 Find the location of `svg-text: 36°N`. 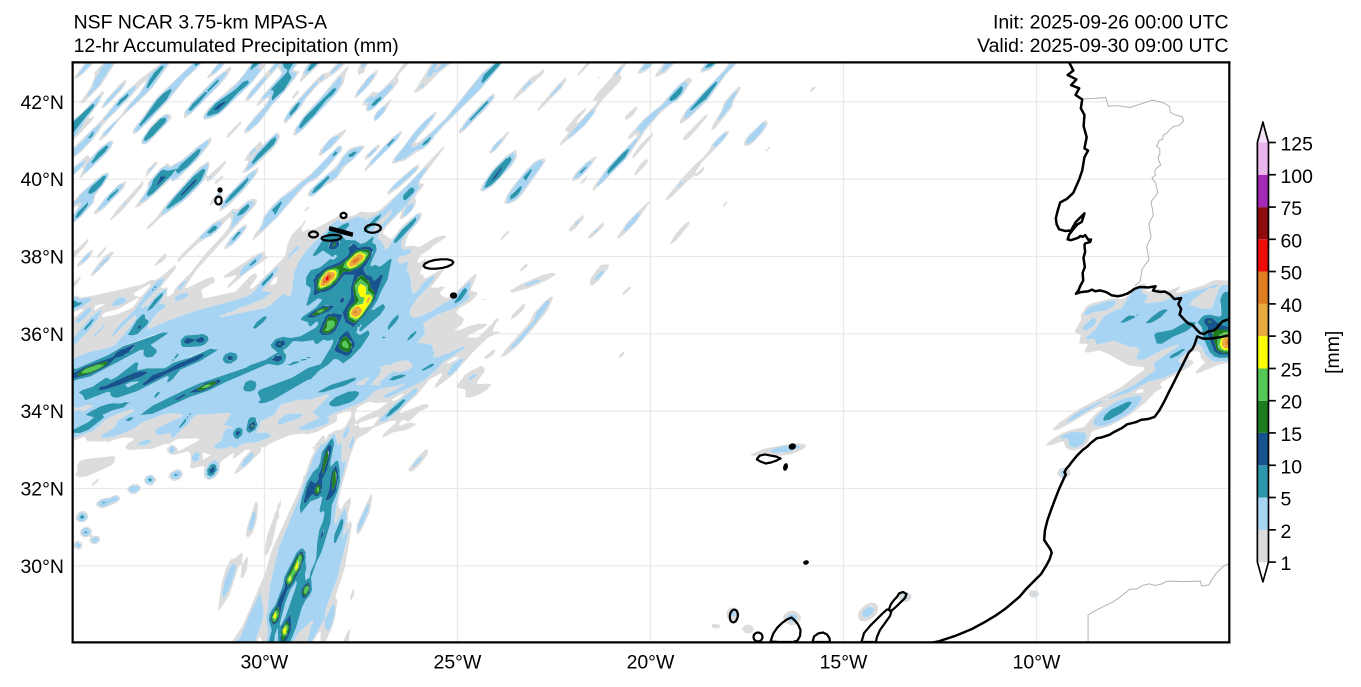

svg-text: 36°N is located at coordinates (42, 335).